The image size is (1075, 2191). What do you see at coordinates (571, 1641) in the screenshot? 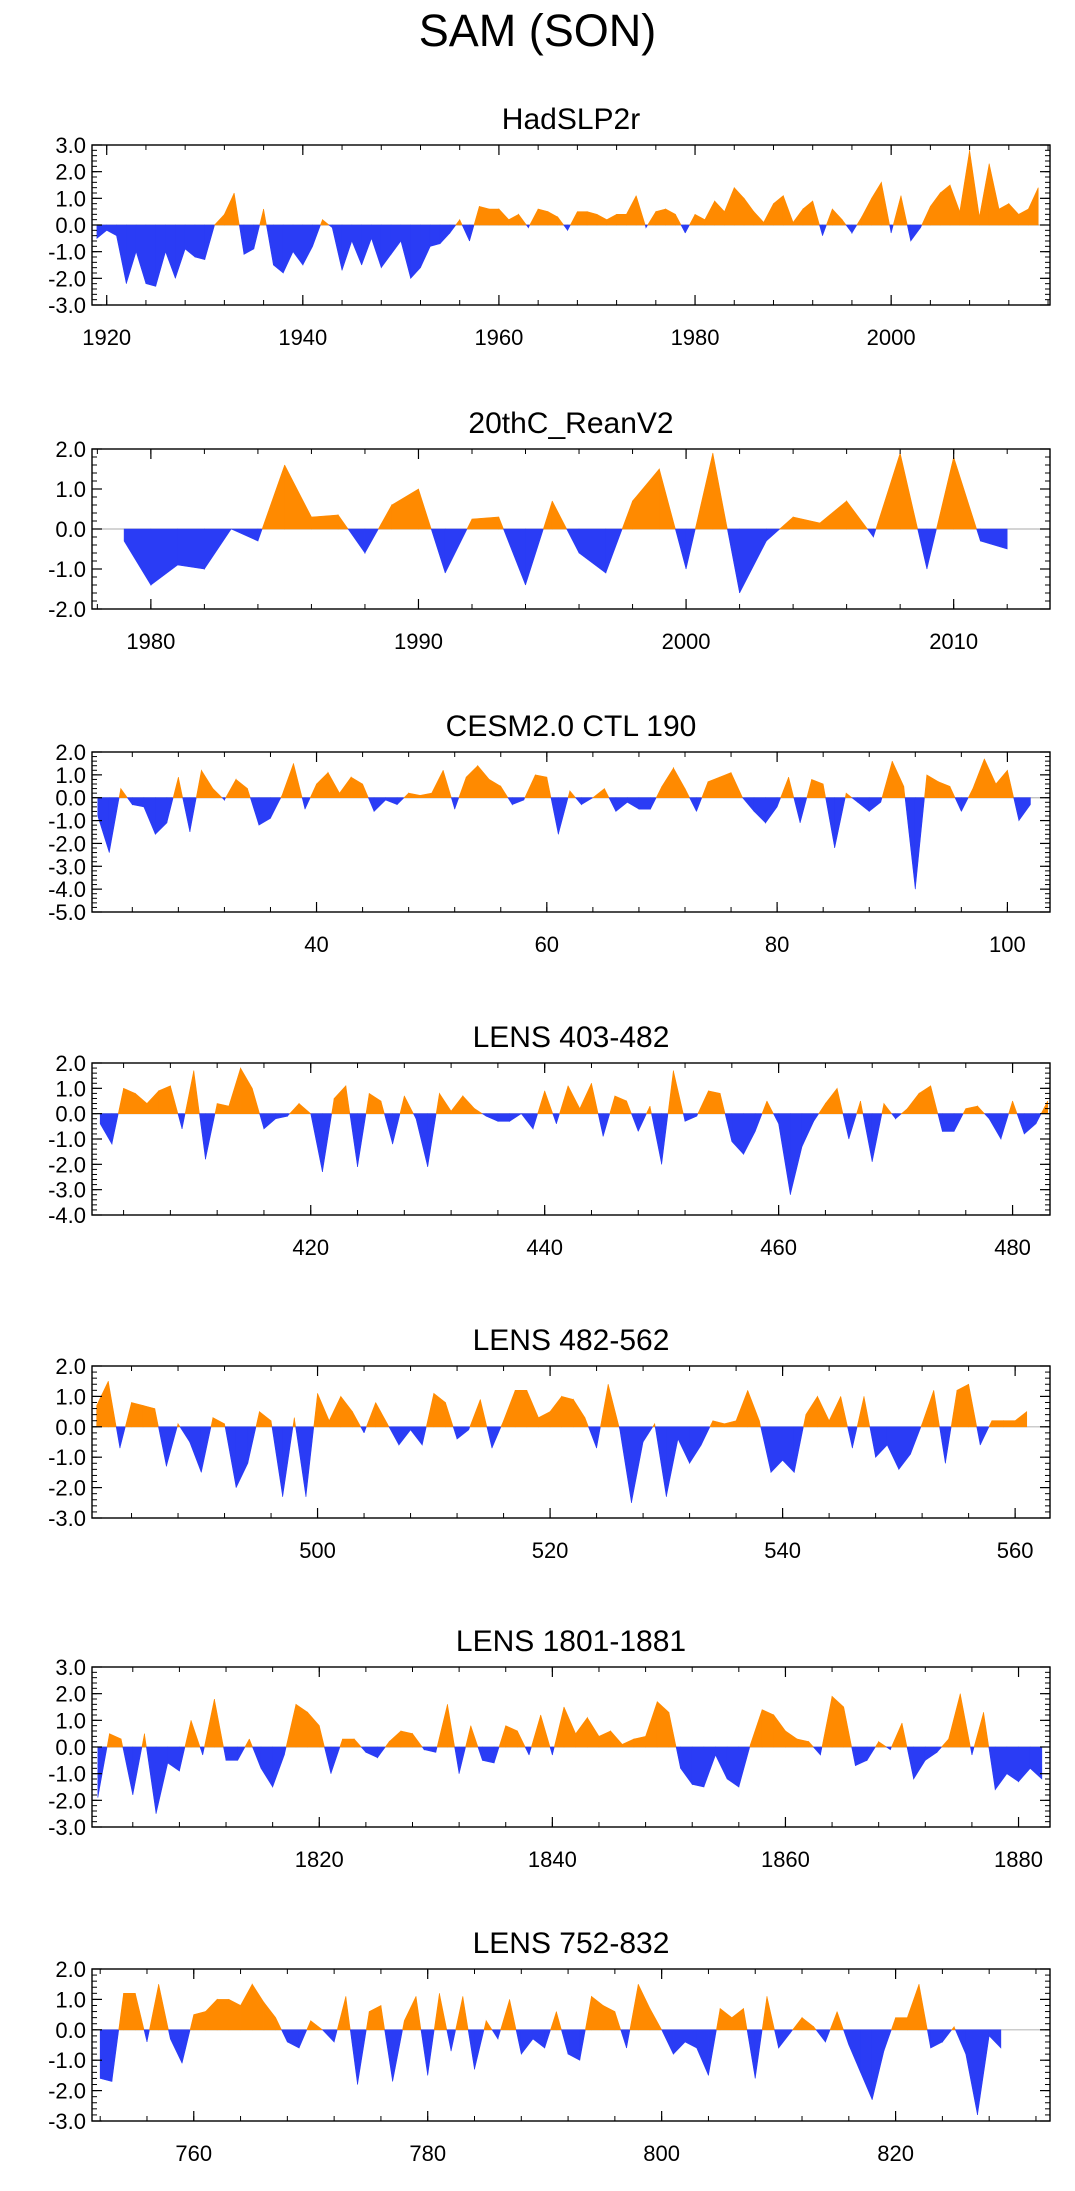
I see `panel-title: LENS 1801-1881` at bounding box center [571, 1641].